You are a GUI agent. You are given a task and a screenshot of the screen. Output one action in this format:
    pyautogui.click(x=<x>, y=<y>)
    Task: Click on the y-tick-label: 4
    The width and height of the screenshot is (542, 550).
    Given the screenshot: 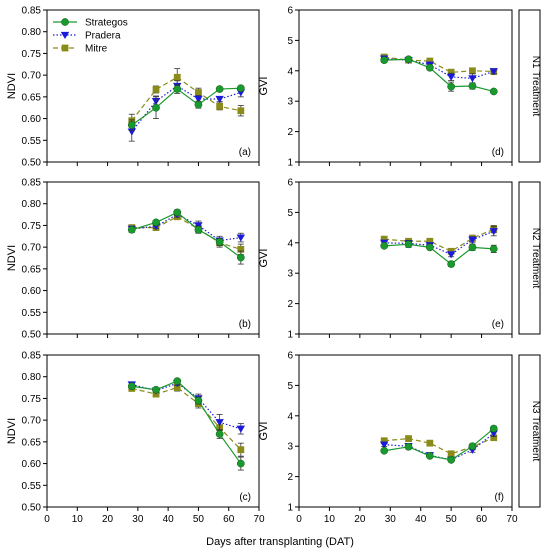 What is the action you would take?
    pyautogui.click(x=290, y=243)
    